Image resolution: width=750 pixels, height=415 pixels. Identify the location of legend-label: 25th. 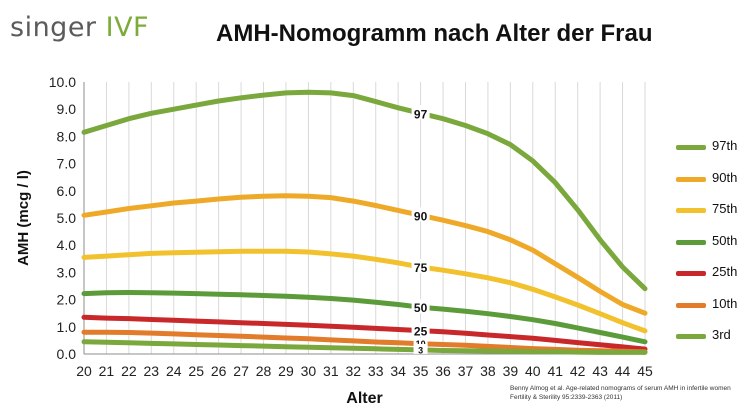
(725, 271).